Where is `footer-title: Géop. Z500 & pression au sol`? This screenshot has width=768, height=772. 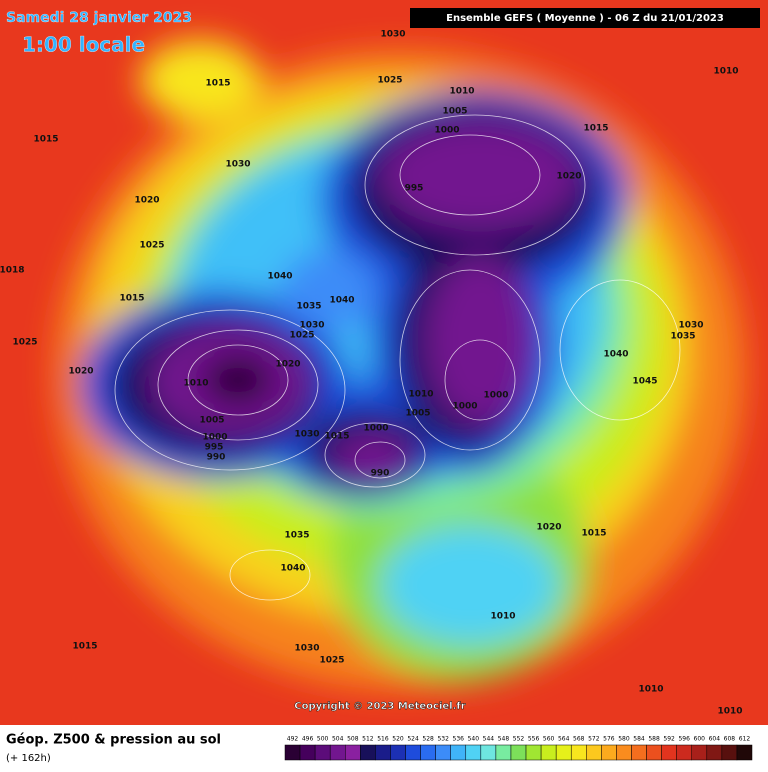
footer-title: Géop. Z500 & pression au sol is located at coordinates (113, 740).